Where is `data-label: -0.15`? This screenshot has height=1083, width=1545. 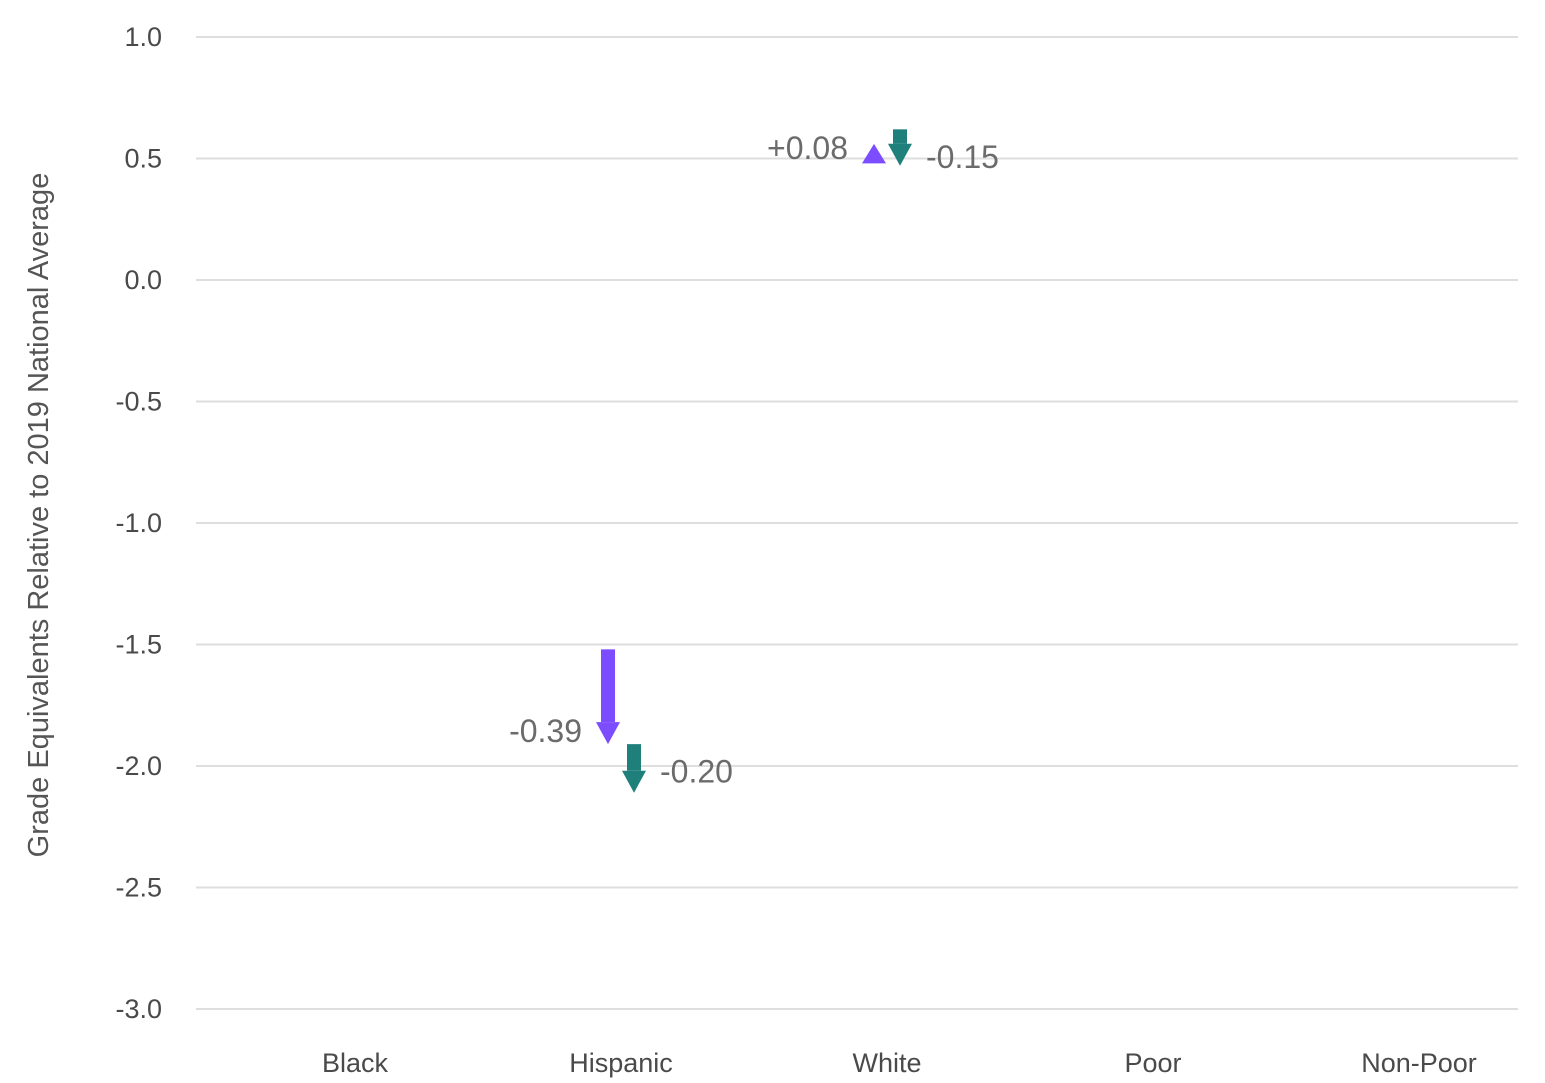
data-label: -0.15 is located at coordinates (962, 157).